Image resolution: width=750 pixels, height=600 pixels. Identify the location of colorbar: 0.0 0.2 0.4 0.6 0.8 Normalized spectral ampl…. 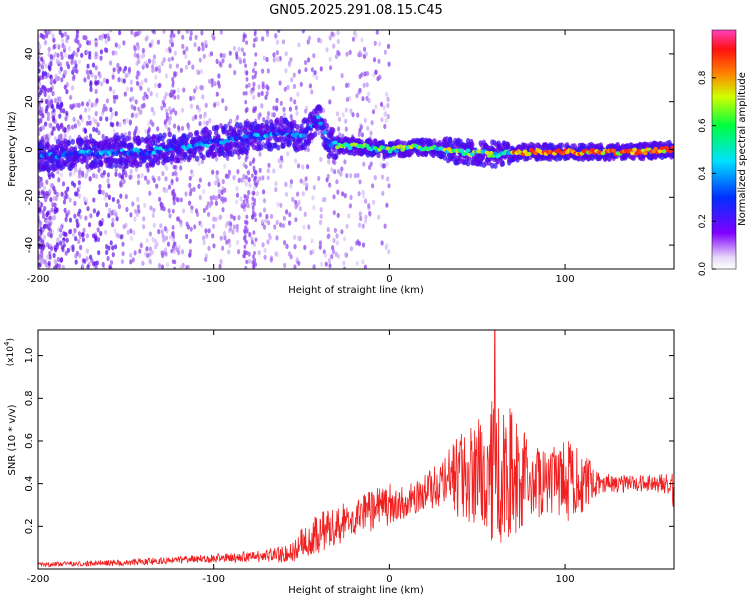
(723, 152).